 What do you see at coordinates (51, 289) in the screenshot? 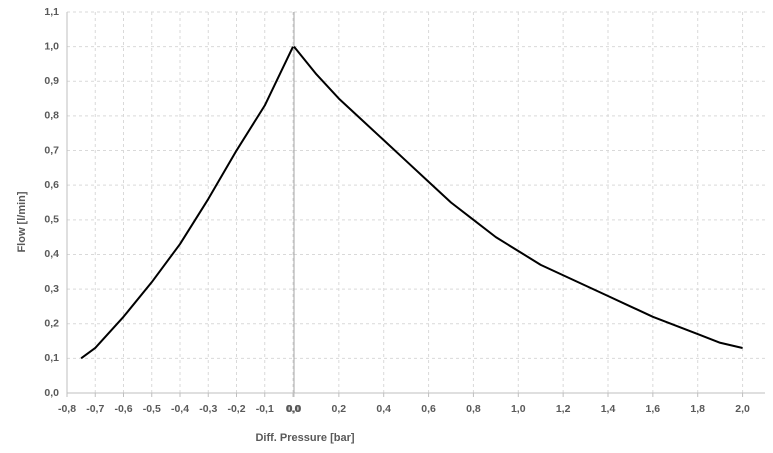
I see `y-tick-label: 0,3` at bounding box center [51, 289].